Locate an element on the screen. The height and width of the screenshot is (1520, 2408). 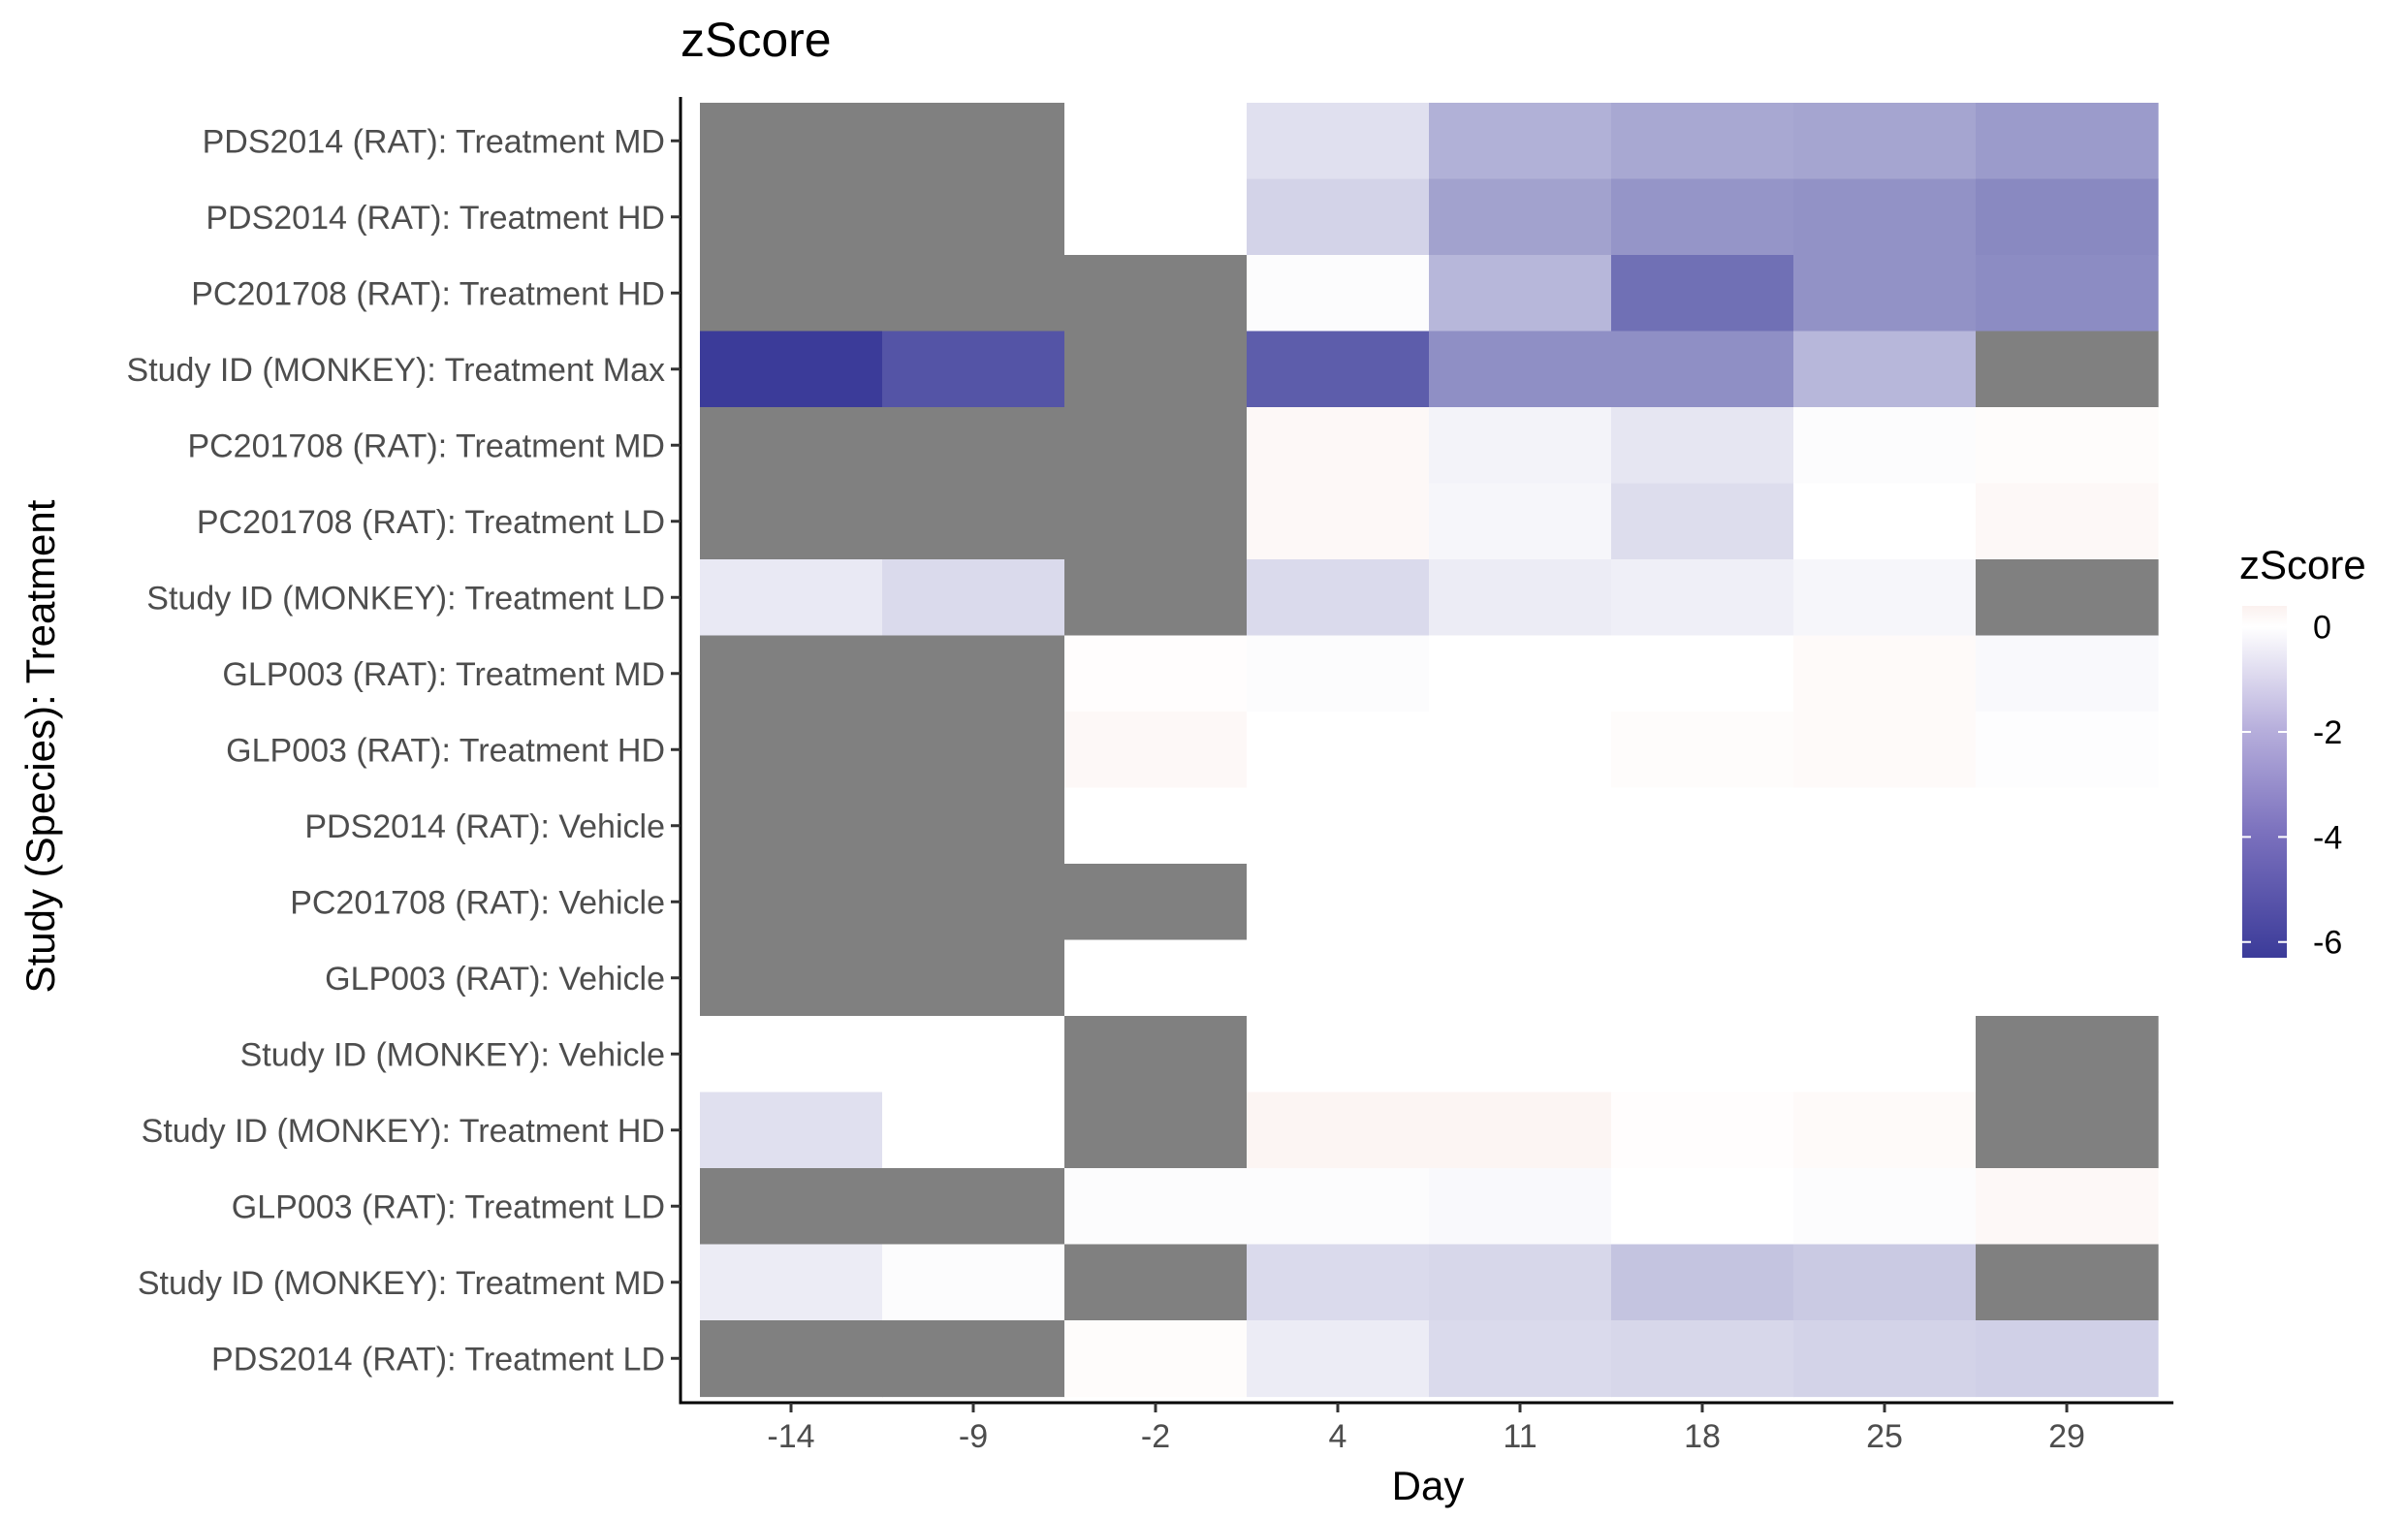
x-tick-label: -2 is located at coordinates (1155, 1437).